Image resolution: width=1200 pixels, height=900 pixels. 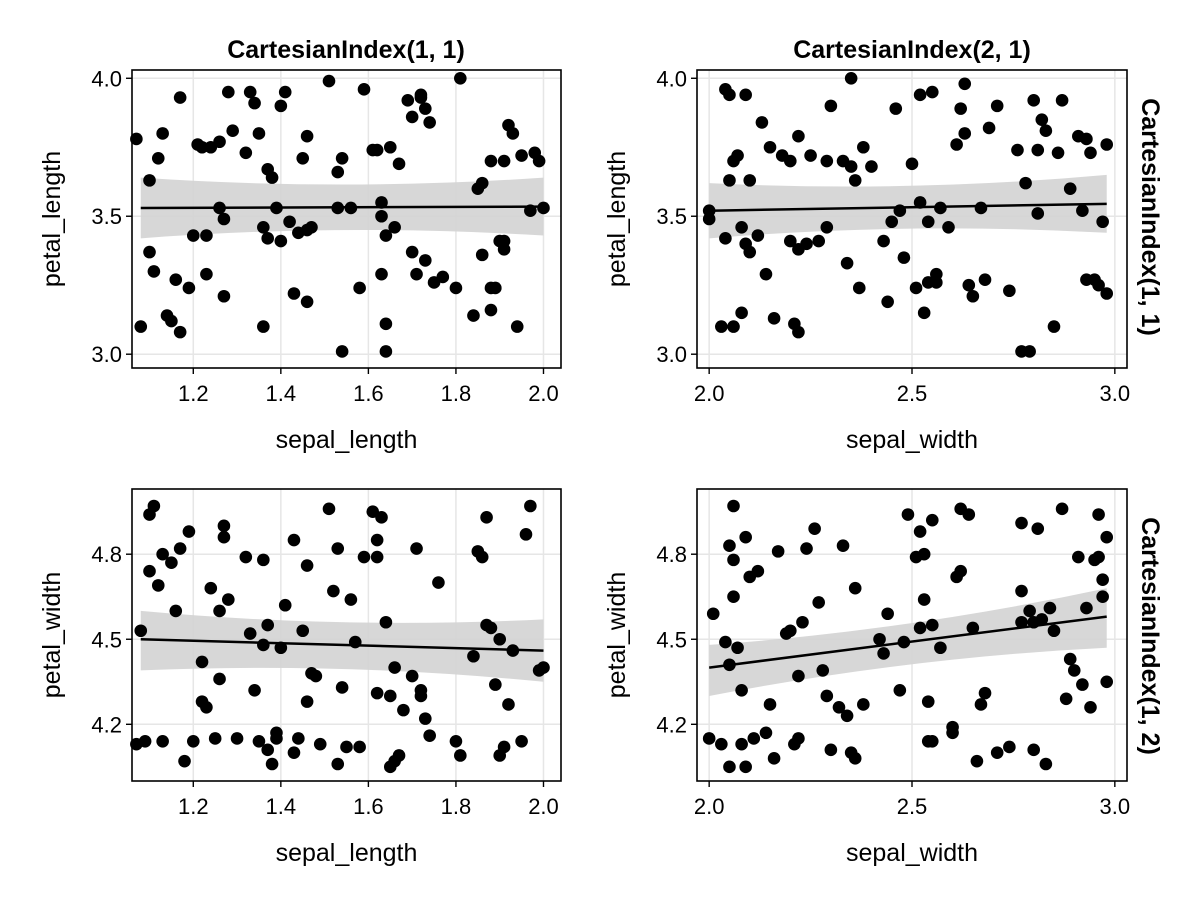 What do you see at coordinates (912, 853) in the screenshot?
I see `panel4-x-axis-label: sepal_width` at bounding box center [912, 853].